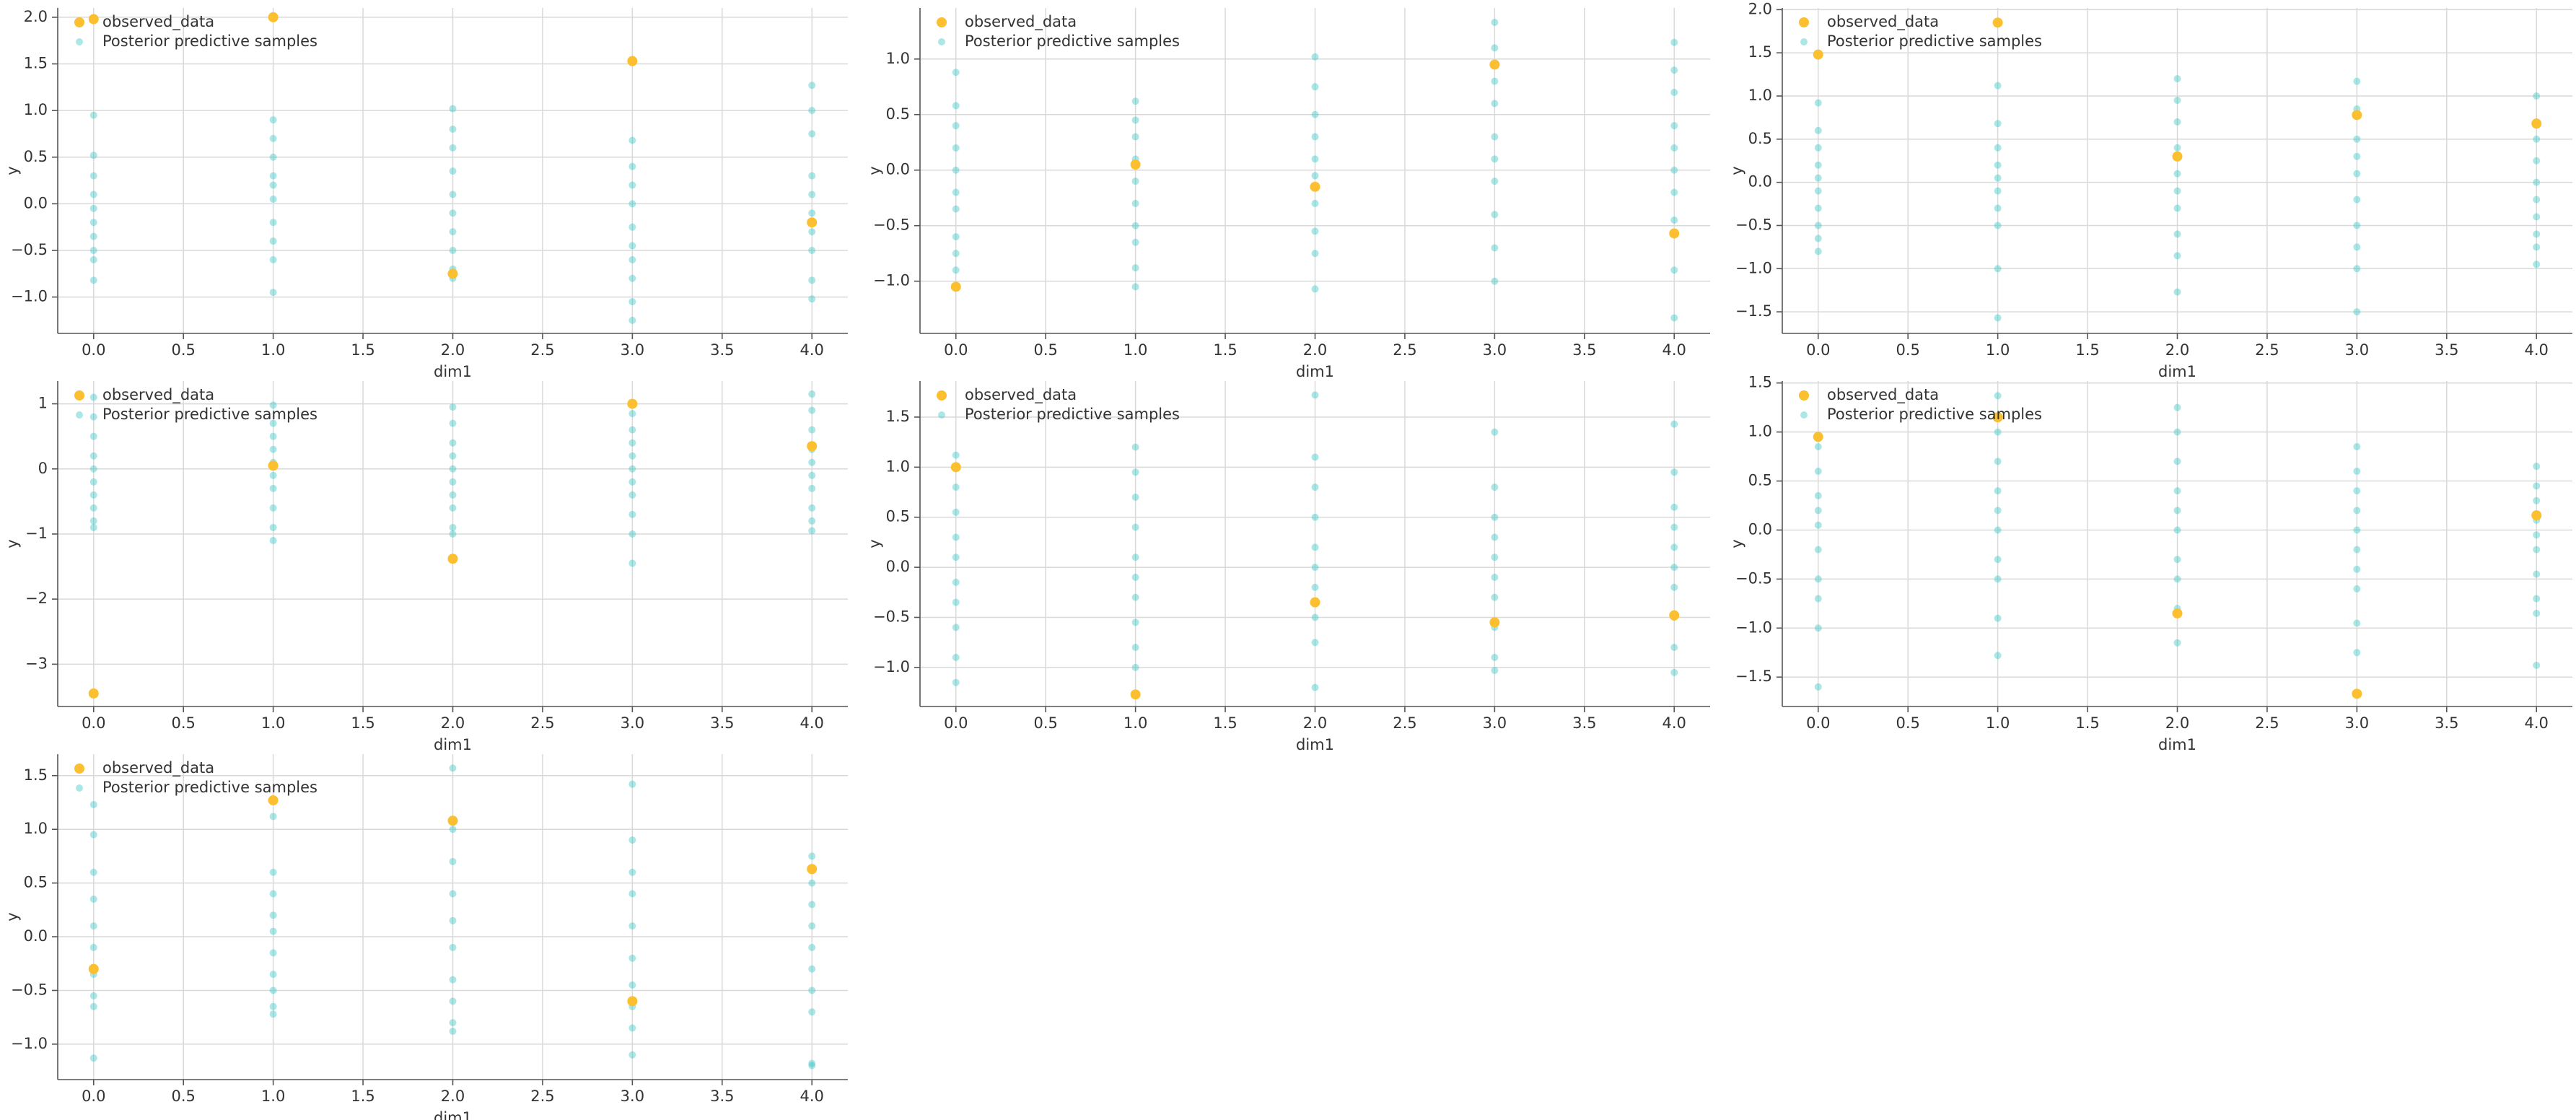 Image resolution: width=2576 pixels, height=1120 pixels. What do you see at coordinates (36, 598) in the screenshot?
I see `y-tick-label: −2` at bounding box center [36, 598].